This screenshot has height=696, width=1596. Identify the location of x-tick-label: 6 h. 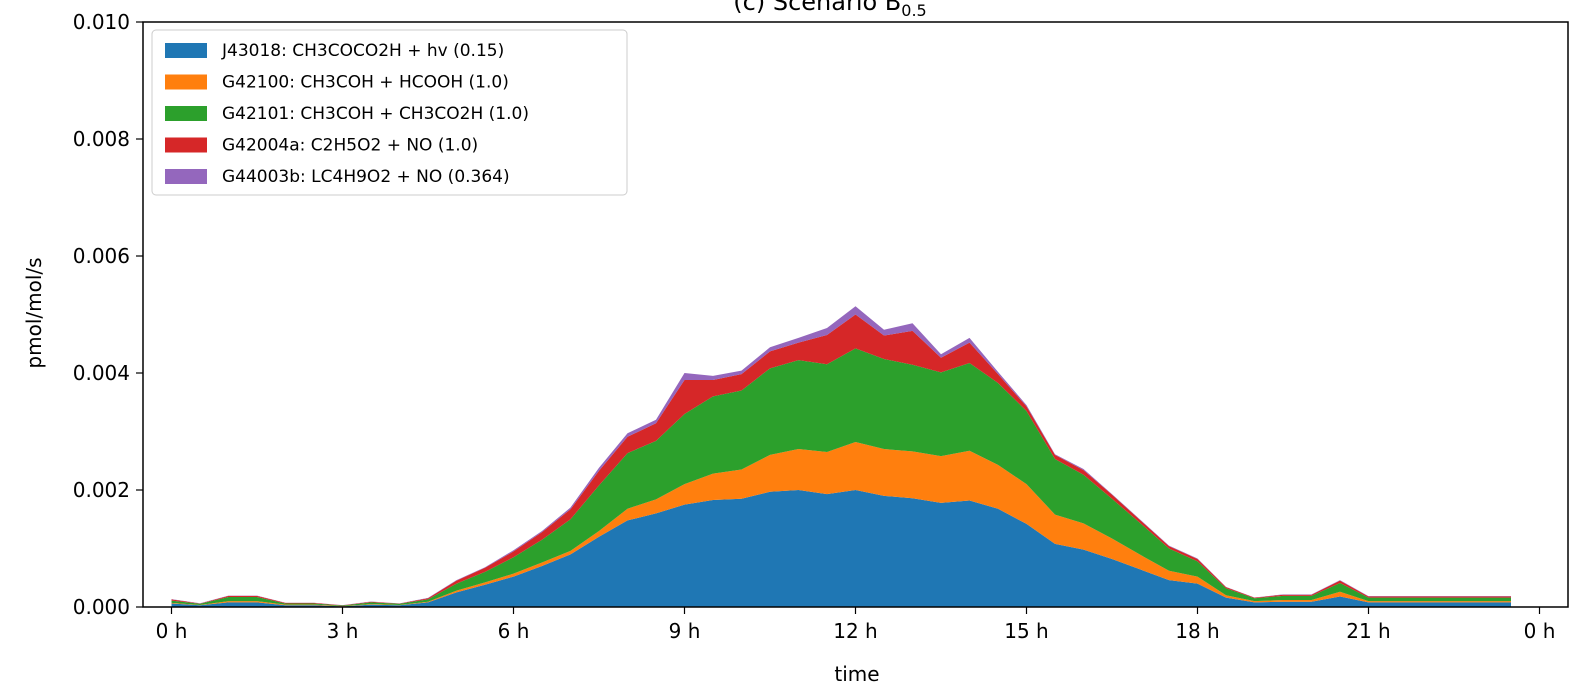
(514, 631).